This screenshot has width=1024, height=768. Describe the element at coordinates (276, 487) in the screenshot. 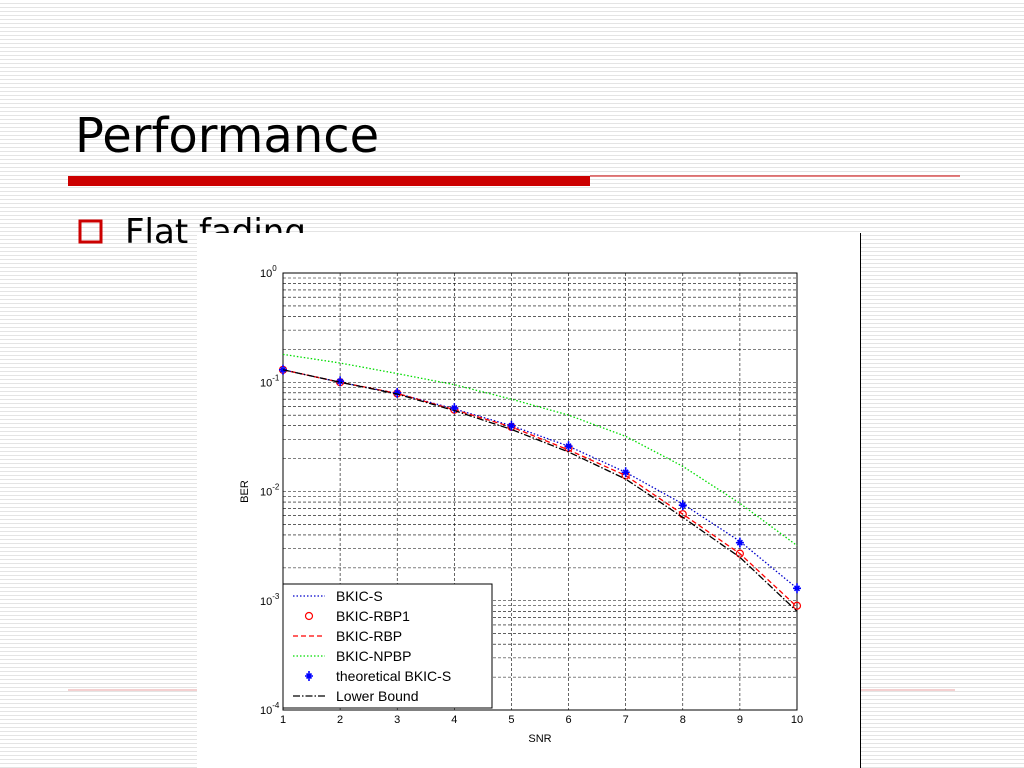

I see `y-tick-exponent: -2` at that location.